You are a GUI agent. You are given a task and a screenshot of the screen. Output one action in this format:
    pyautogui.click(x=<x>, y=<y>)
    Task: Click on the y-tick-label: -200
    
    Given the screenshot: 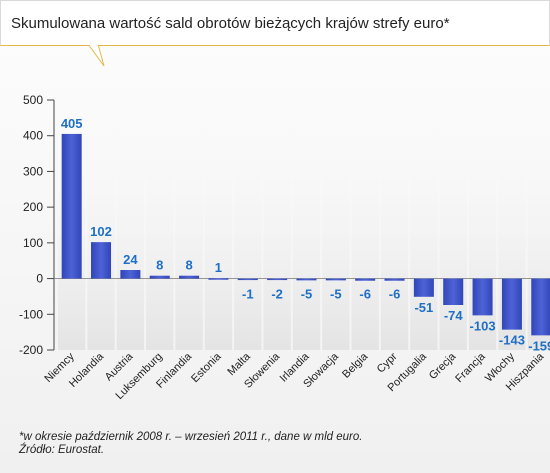 What is the action you would take?
    pyautogui.click(x=31, y=350)
    